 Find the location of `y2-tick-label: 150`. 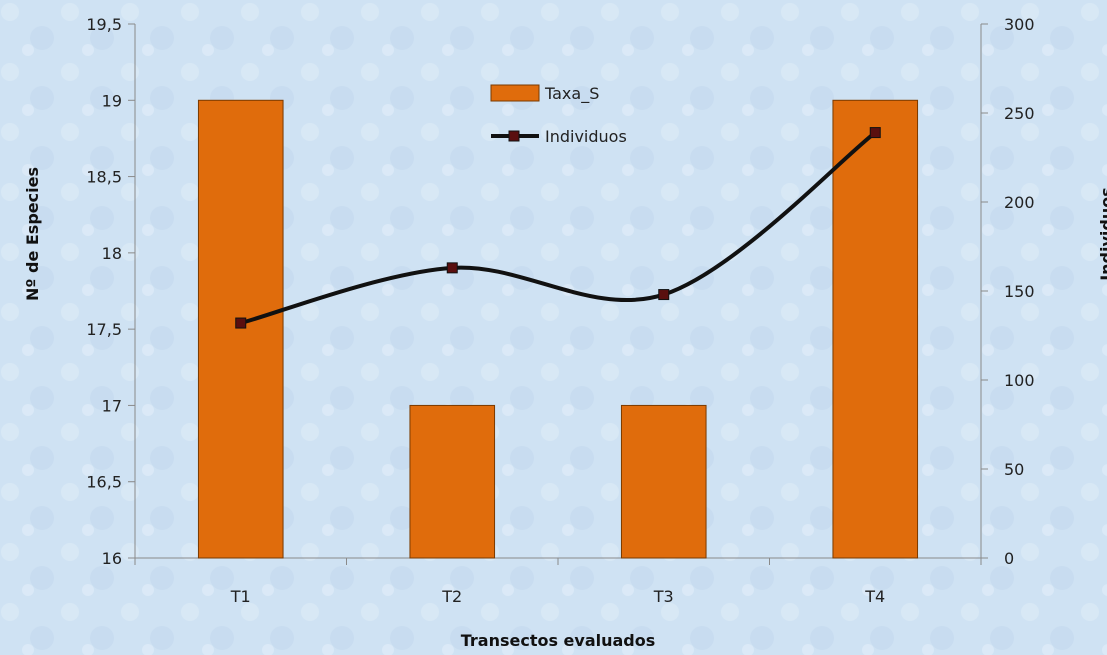

y2-tick-label: 150 is located at coordinates (1019, 291).